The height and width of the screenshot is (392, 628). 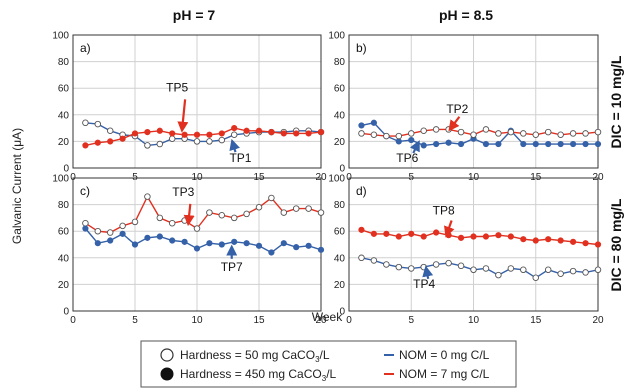 I want to click on y-tick-label: 60, so click(x=64, y=89).